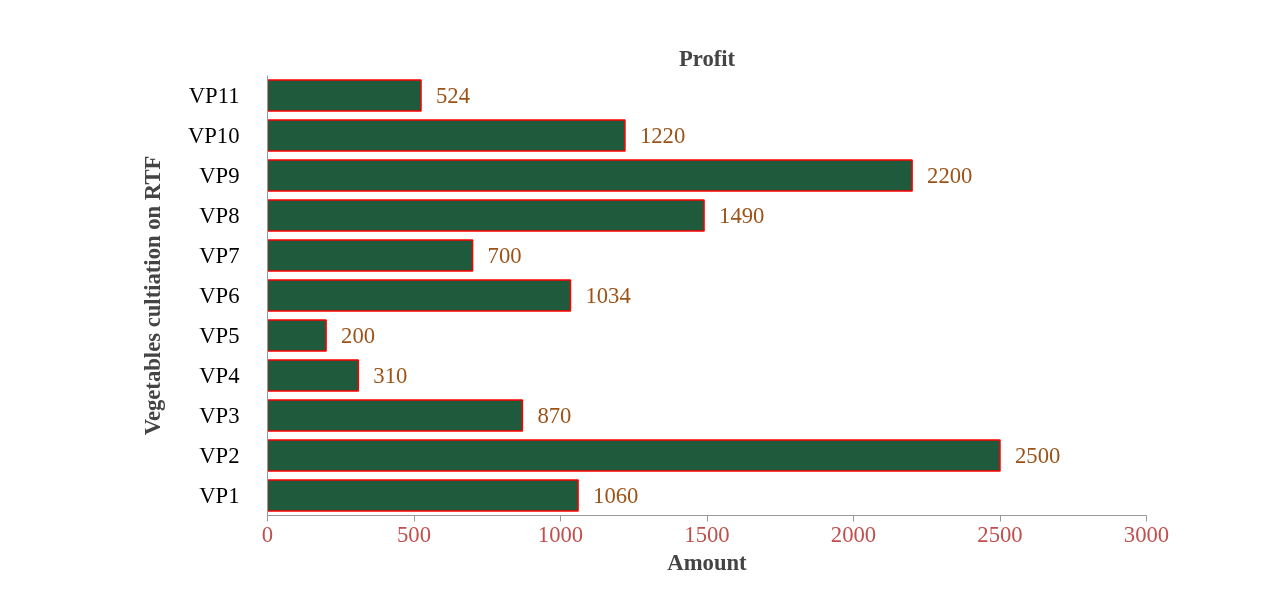 Image resolution: width=1275 pixels, height=609 pixels. I want to click on data-label: 310, so click(390, 375).